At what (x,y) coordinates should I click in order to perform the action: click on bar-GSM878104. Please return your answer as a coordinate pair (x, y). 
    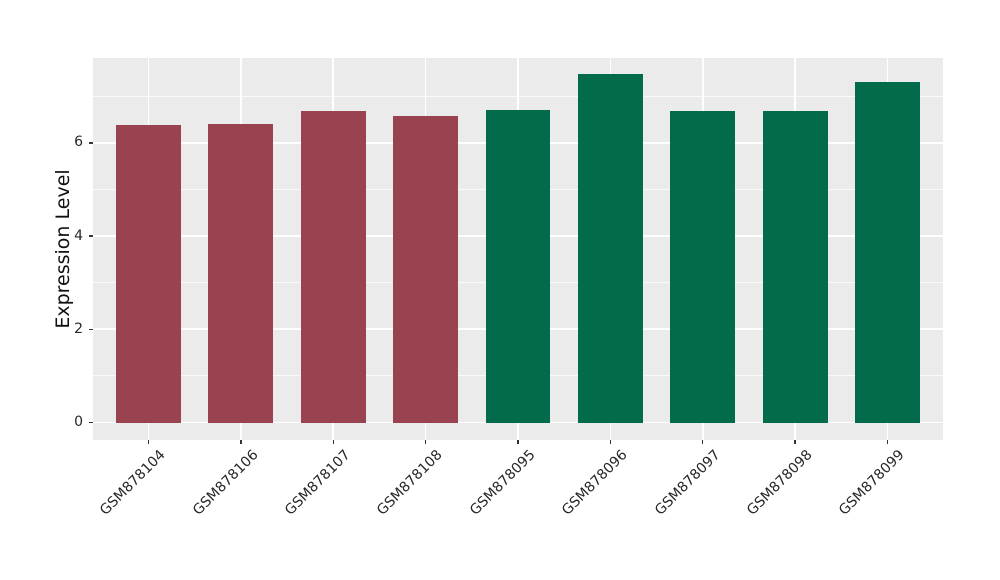
    Looking at the image, I should click on (148, 274).